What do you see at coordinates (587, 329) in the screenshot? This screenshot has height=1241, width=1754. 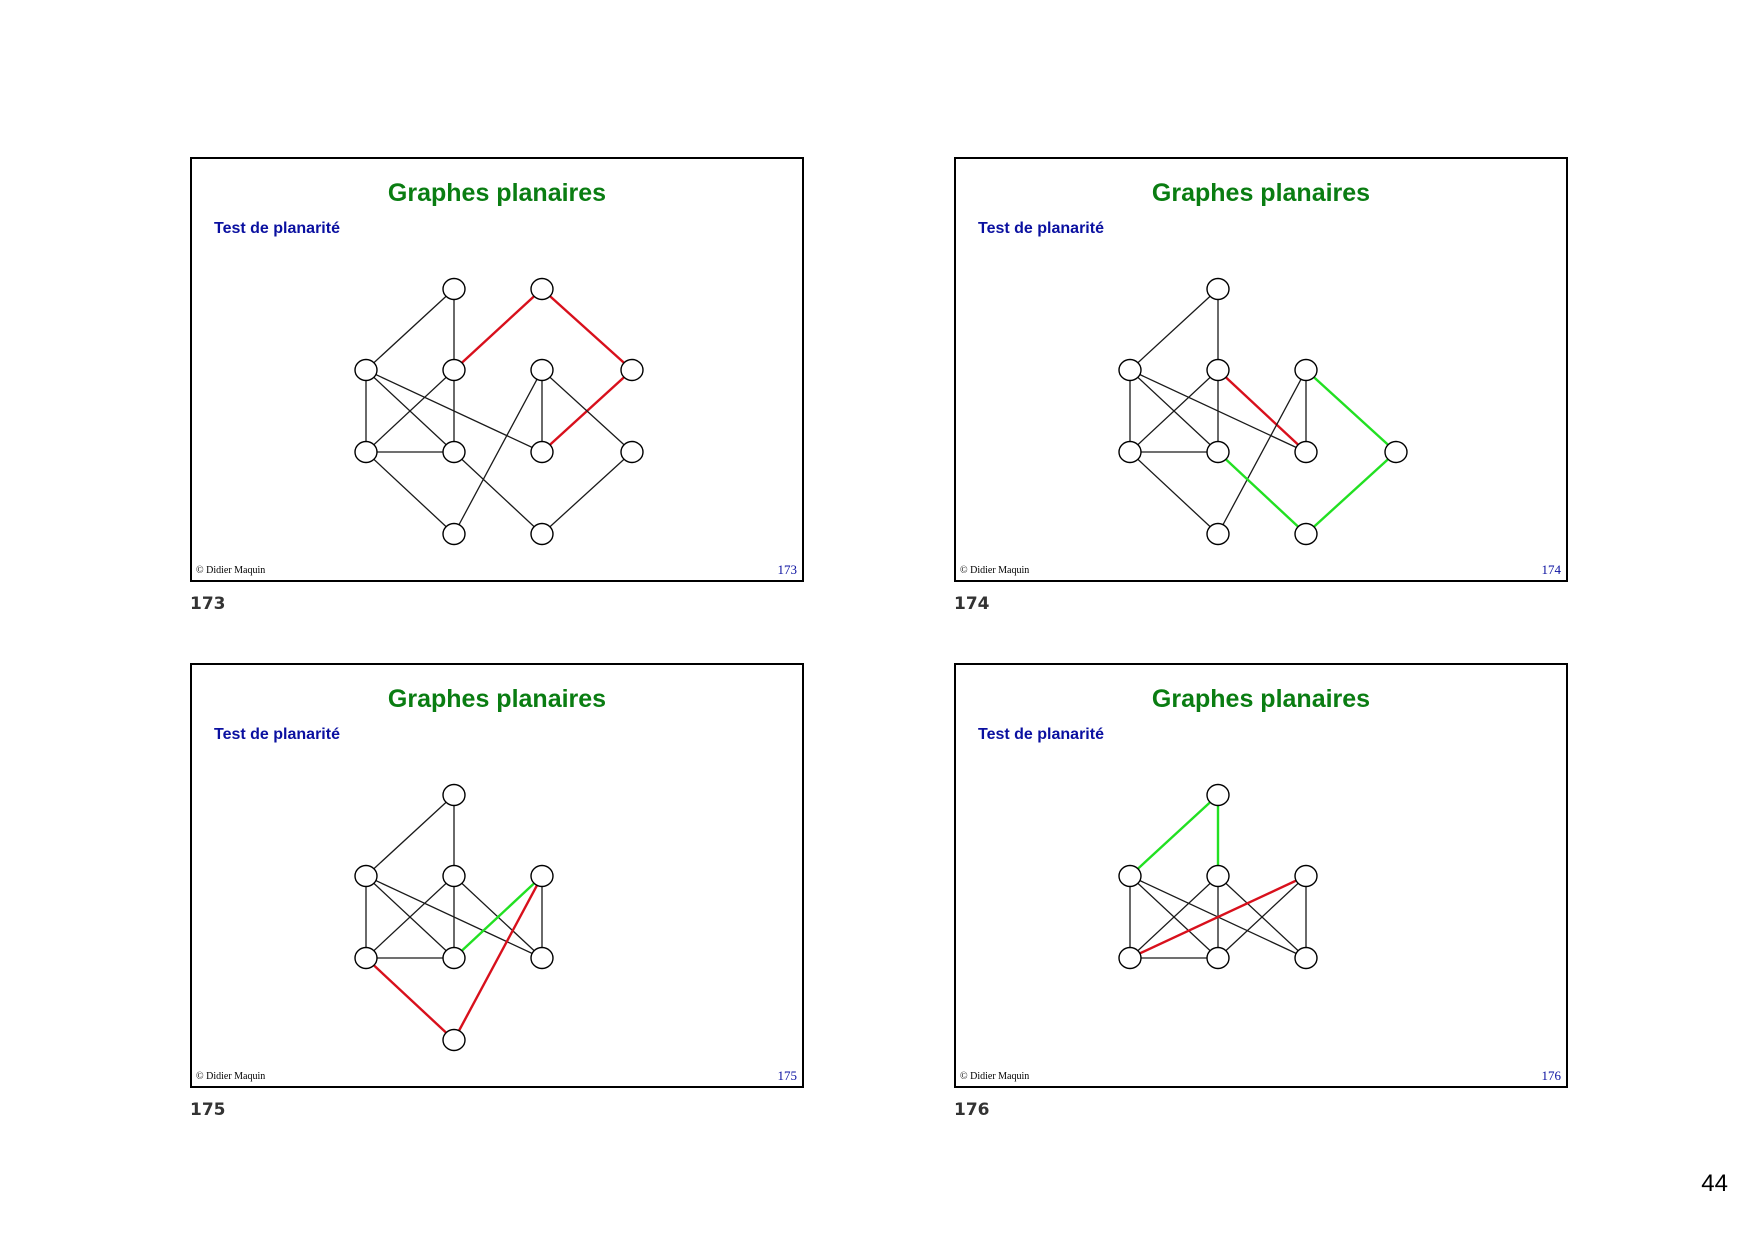 I see `graph-edge-b-f` at bounding box center [587, 329].